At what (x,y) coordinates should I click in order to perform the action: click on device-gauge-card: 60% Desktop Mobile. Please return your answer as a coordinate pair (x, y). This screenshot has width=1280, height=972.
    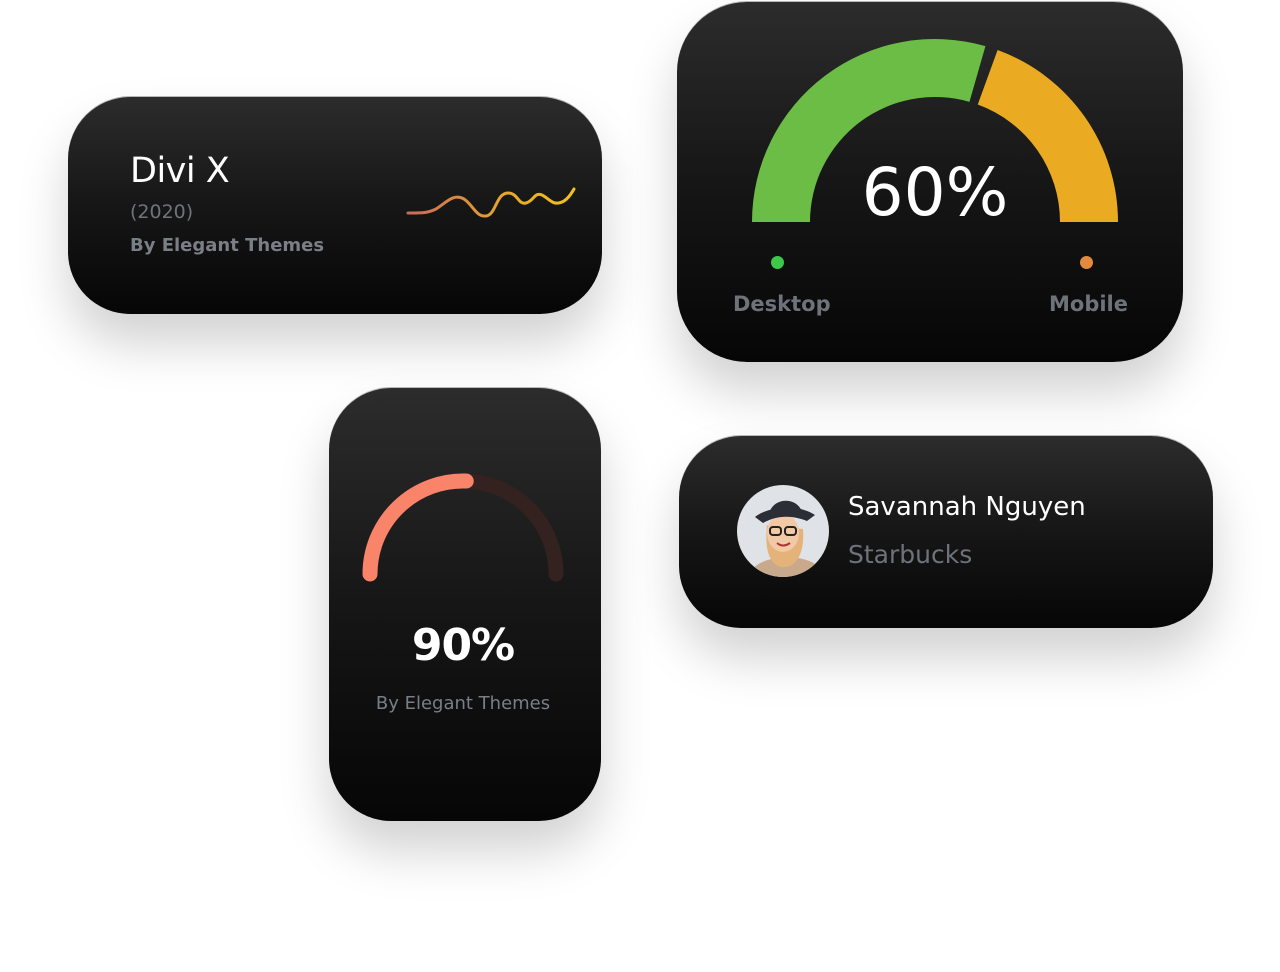
    Looking at the image, I should click on (930, 182).